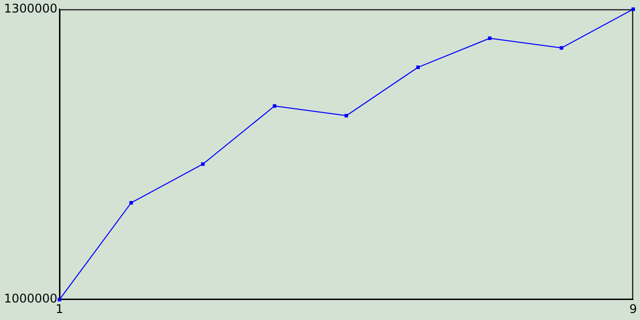  I want to click on y-tick-label: 1300000, so click(31, 8).